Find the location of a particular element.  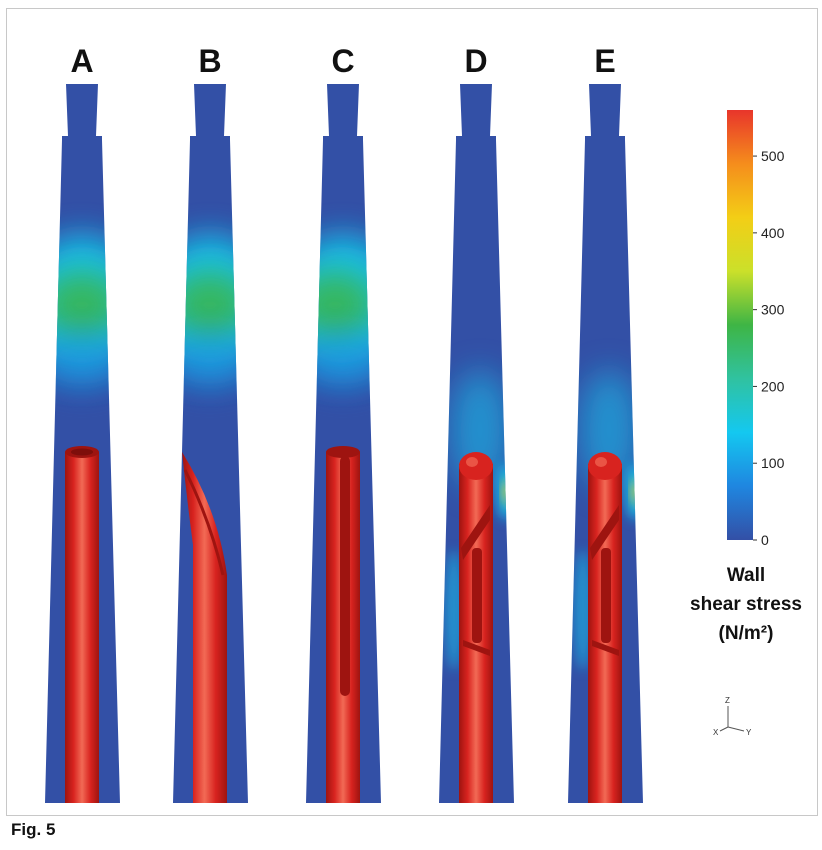

triad-z-label: Z is located at coordinates (727, 700).